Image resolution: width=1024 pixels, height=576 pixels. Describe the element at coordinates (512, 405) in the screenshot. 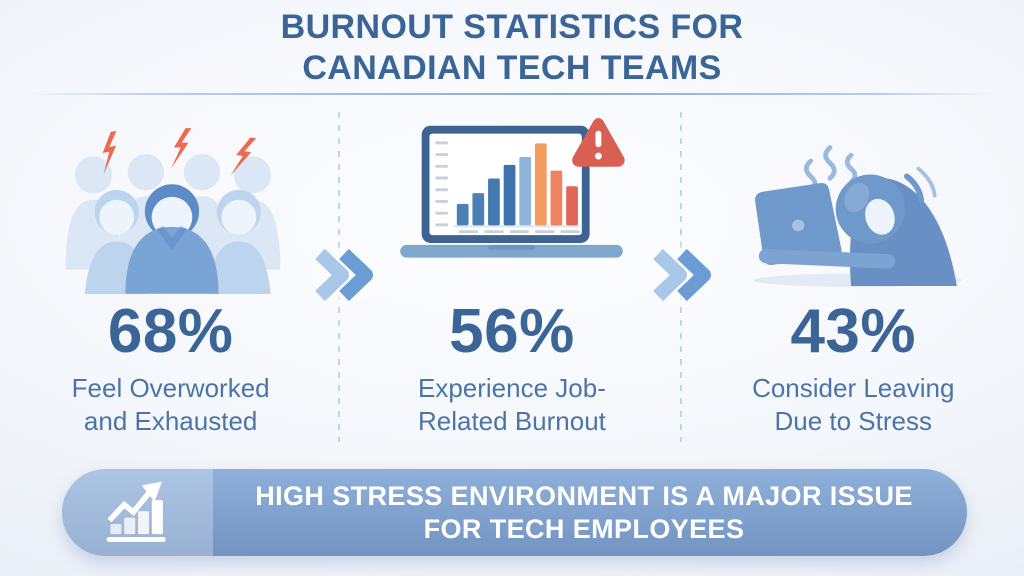

I see `stat-label: Experience Job- Related Burnout` at that location.